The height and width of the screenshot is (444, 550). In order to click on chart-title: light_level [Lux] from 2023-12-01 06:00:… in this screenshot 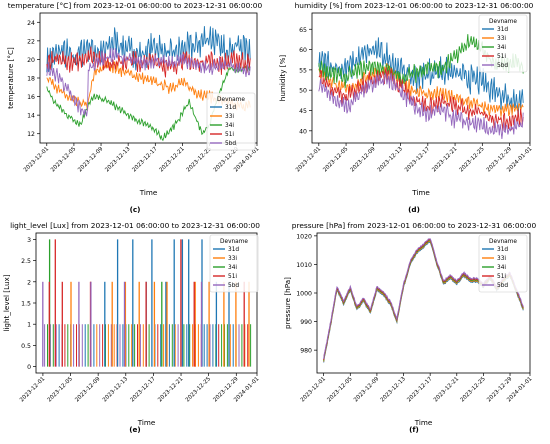, I will do `click(135, 225)`.